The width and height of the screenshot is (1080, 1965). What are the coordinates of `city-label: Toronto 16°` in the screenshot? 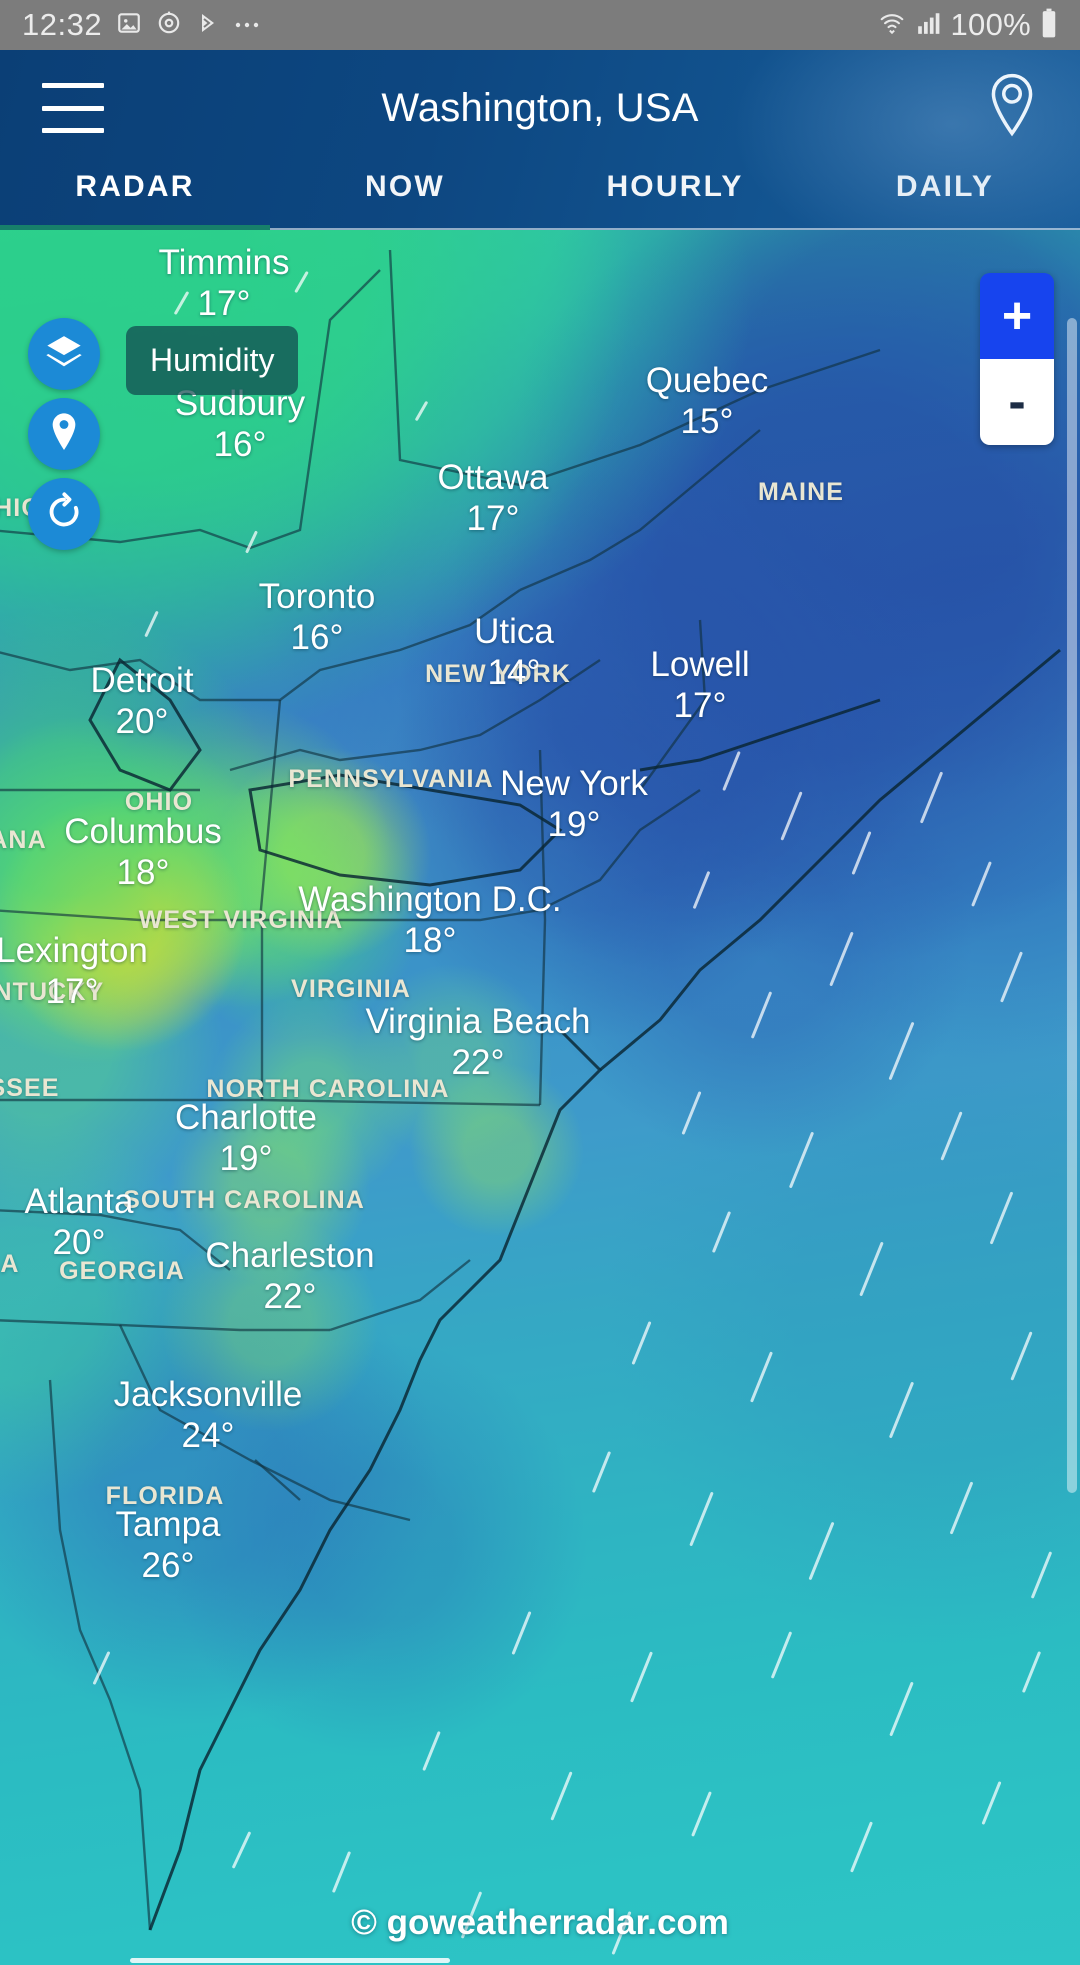 It's located at (317, 617).